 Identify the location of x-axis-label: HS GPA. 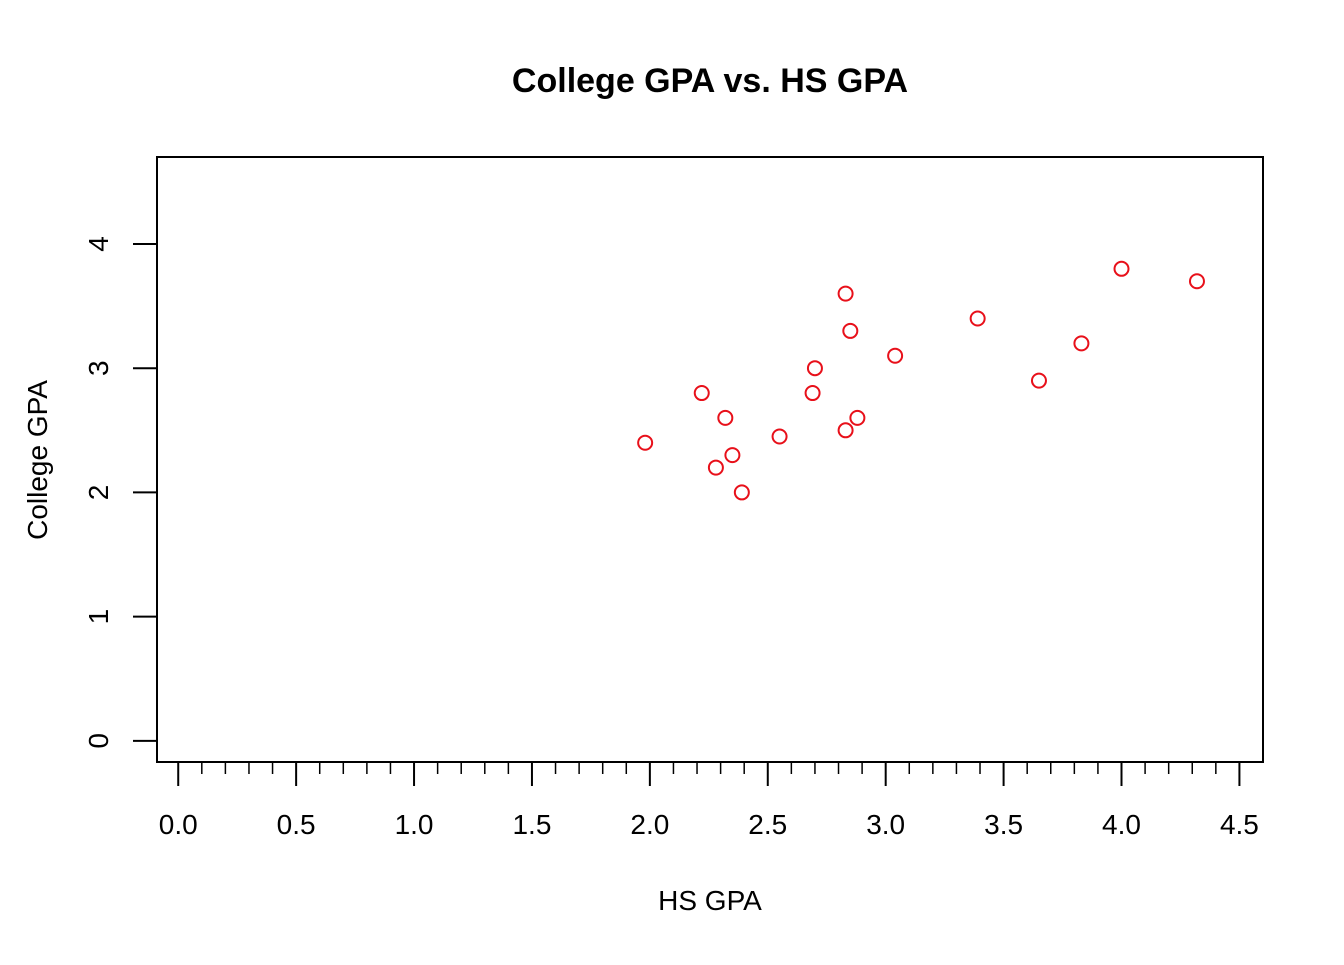
(710, 900).